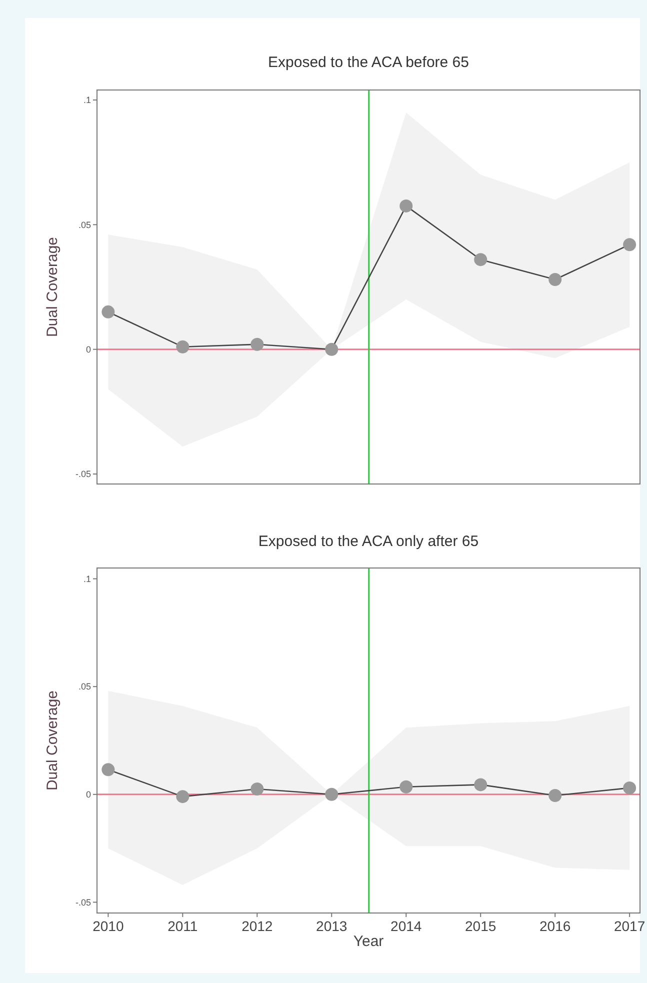  What do you see at coordinates (257, 926) in the screenshot?
I see `x-tick-label: 2012` at bounding box center [257, 926].